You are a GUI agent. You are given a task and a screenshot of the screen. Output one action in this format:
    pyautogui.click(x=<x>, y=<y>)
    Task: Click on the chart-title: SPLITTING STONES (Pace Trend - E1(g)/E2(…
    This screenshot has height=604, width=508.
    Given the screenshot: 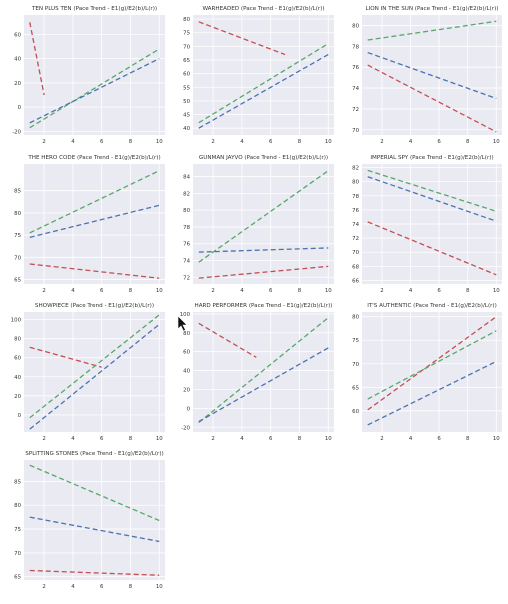 What is the action you would take?
    pyautogui.click(x=94, y=454)
    